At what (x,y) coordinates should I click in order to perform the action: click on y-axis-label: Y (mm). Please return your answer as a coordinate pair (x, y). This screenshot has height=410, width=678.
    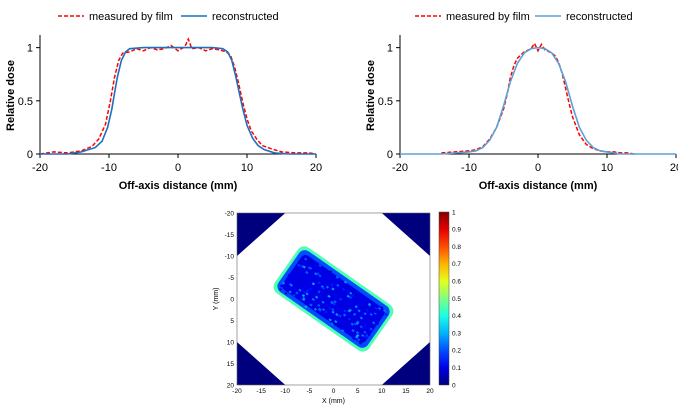
    Looking at the image, I should click on (216, 299).